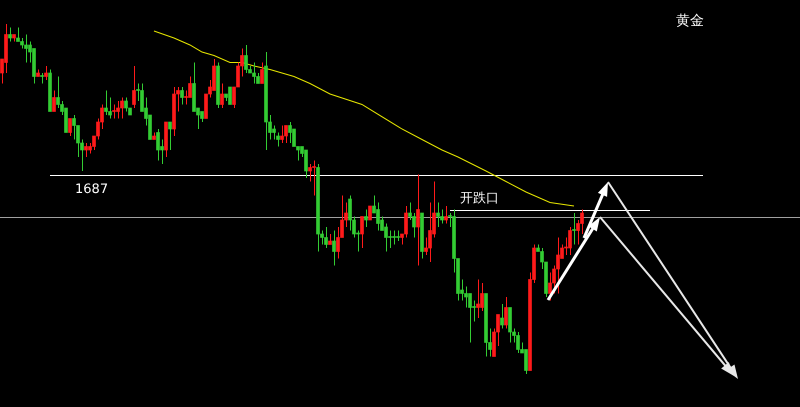 This screenshot has width=800, height=407. What do you see at coordinates (690, 21) in the screenshot?
I see `text: 黄金` at bounding box center [690, 21].